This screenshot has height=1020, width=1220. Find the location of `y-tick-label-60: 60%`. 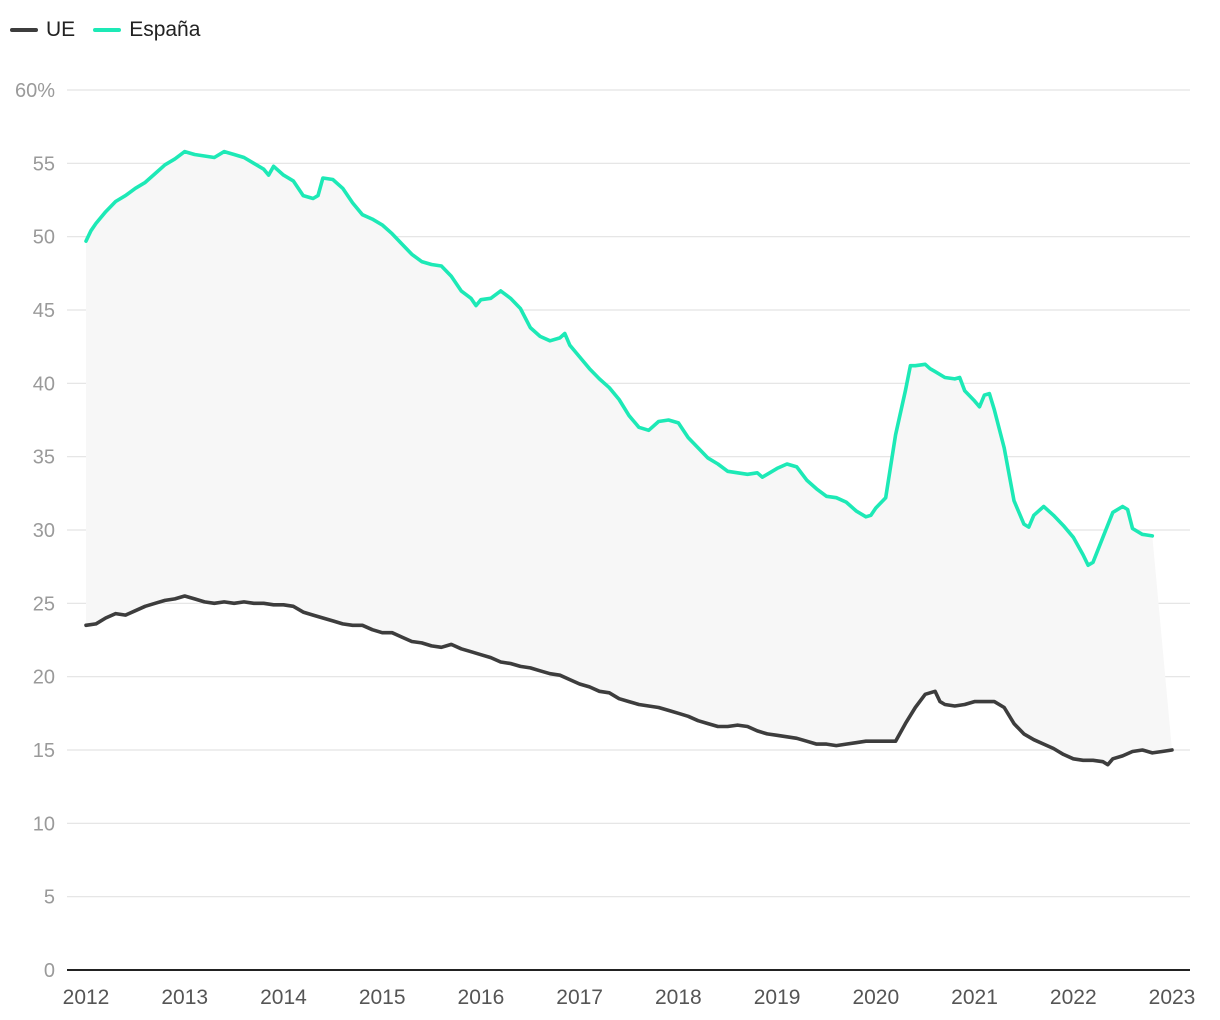

y-tick-label-60: 60% is located at coordinates (35, 91).